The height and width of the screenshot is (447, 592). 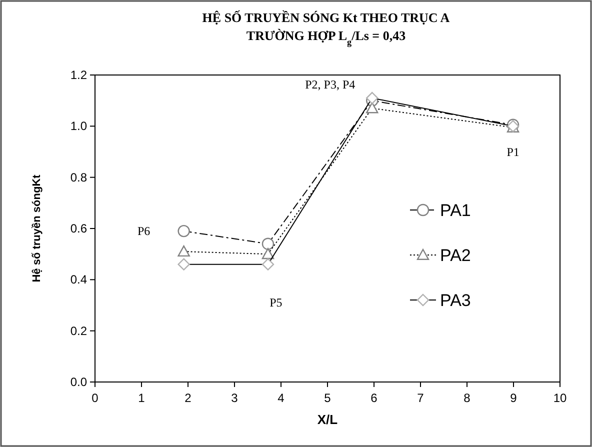 What do you see at coordinates (79, 279) in the screenshot?
I see `y-tick-label: 0.4` at bounding box center [79, 279].